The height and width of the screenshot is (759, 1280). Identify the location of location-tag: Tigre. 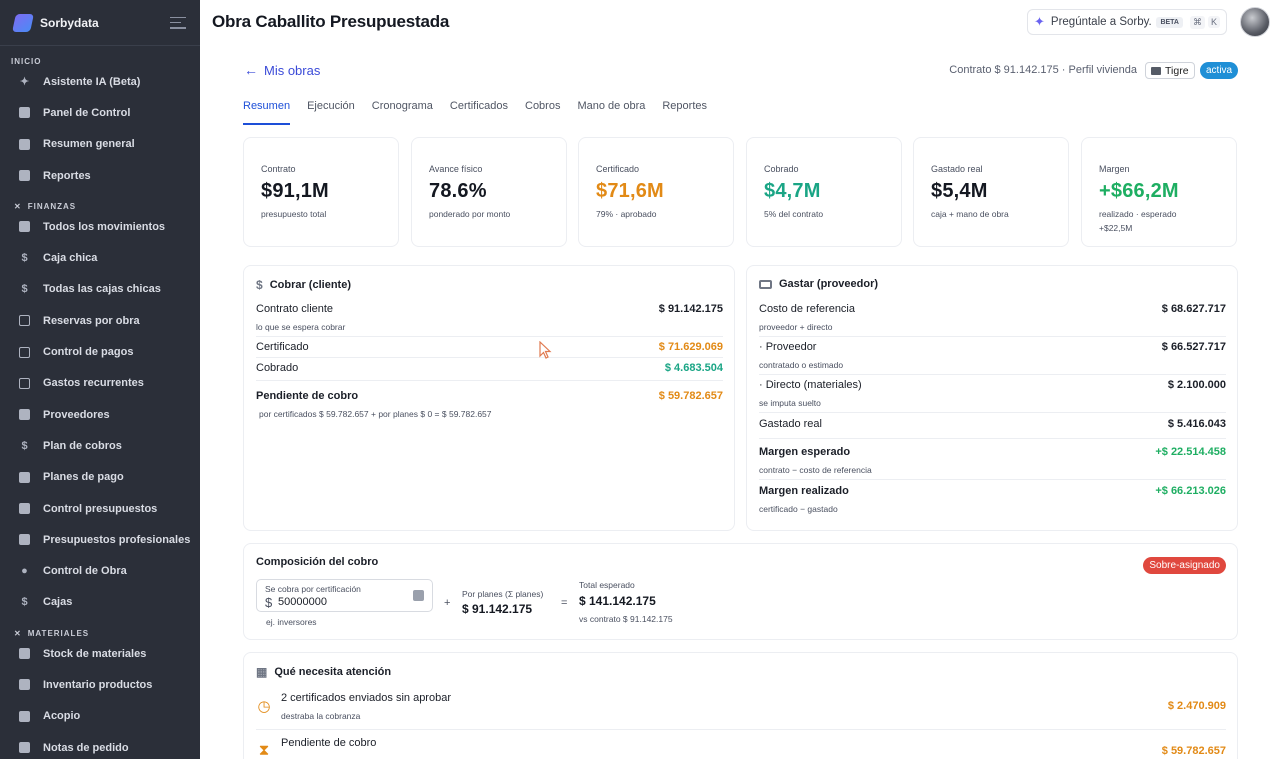
(1170, 70).